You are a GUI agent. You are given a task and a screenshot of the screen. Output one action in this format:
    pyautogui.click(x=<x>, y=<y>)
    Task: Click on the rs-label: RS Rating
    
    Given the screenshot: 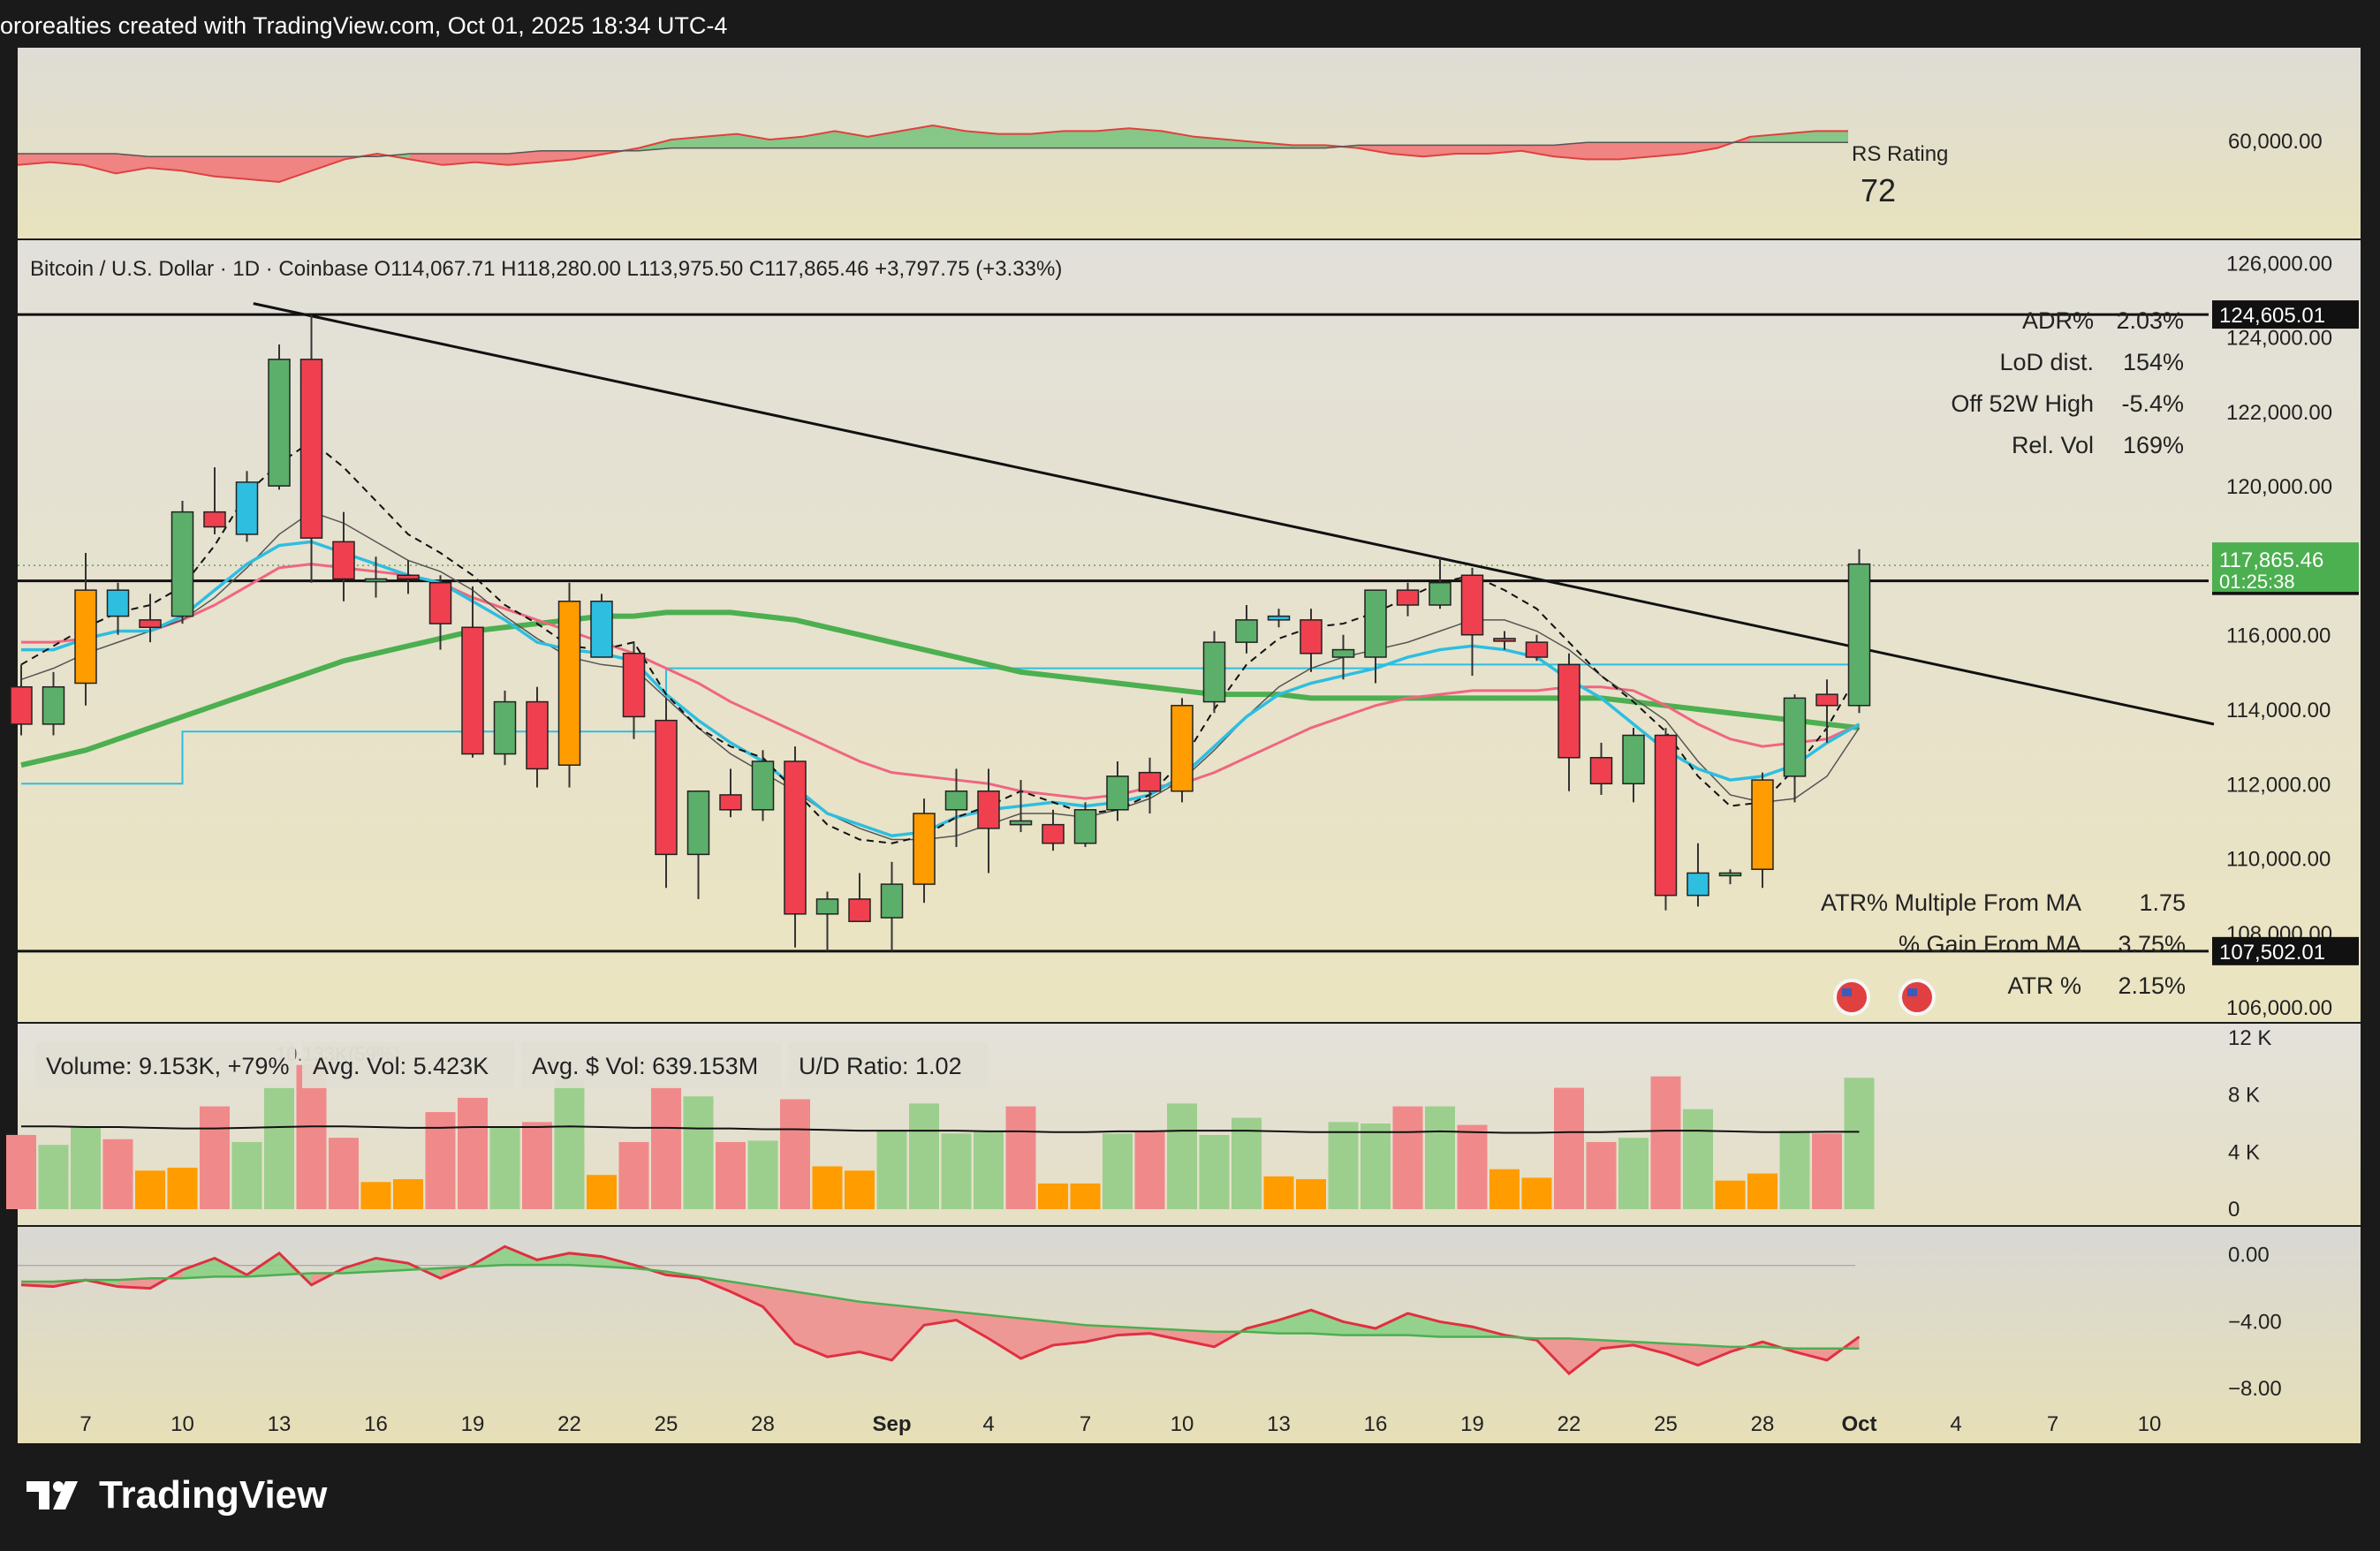 What is the action you would take?
    pyautogui.click(x=1900, y=154)
    